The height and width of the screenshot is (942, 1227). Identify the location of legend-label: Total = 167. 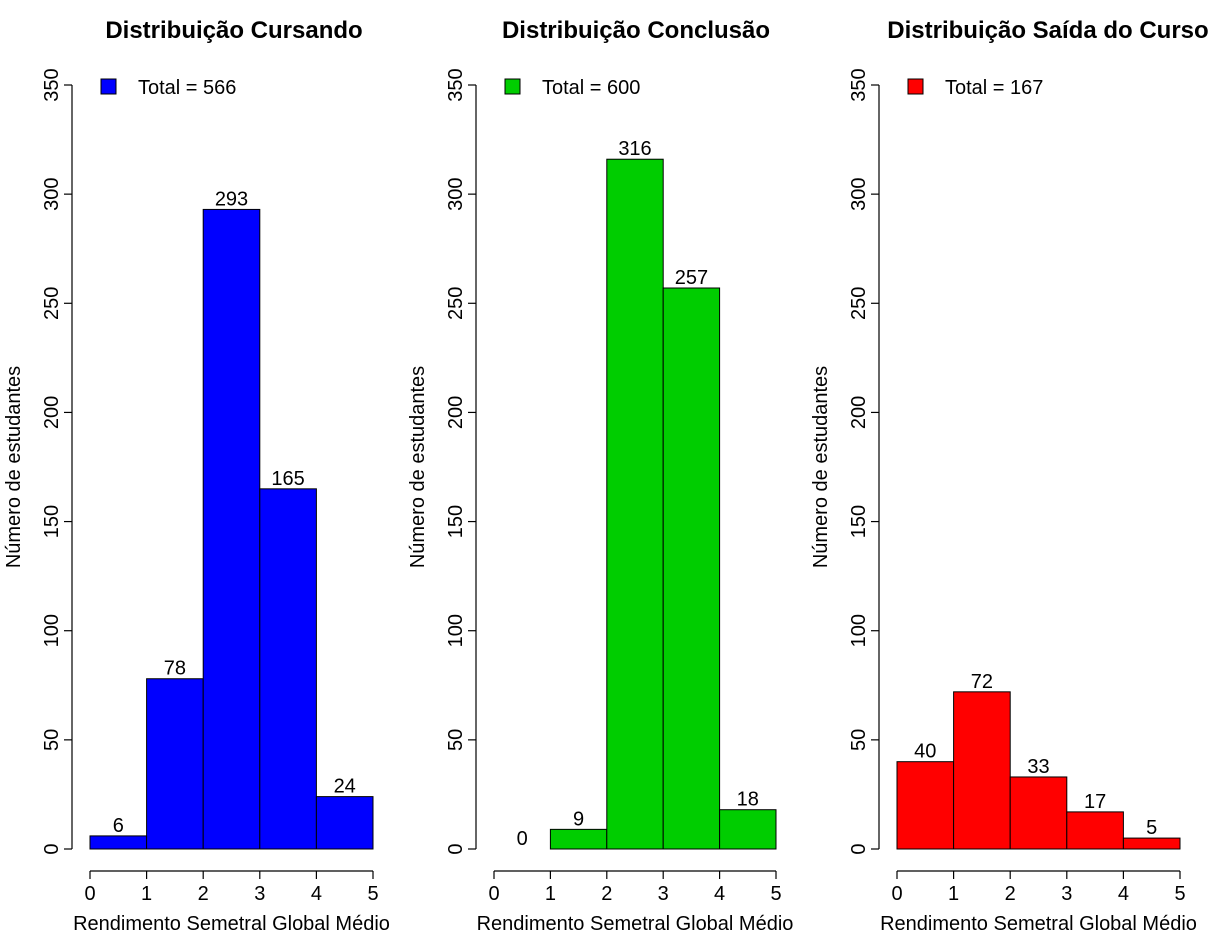
(994, 88).